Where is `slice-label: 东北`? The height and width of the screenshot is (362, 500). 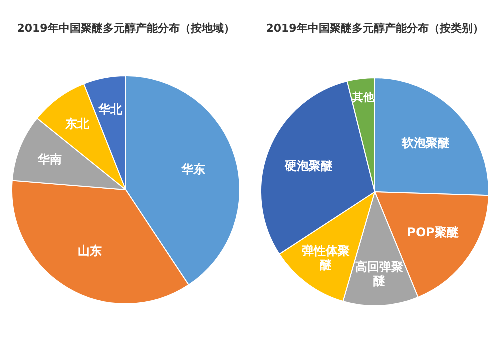 slice-label: 东北 is located at coordinates (77, 123).